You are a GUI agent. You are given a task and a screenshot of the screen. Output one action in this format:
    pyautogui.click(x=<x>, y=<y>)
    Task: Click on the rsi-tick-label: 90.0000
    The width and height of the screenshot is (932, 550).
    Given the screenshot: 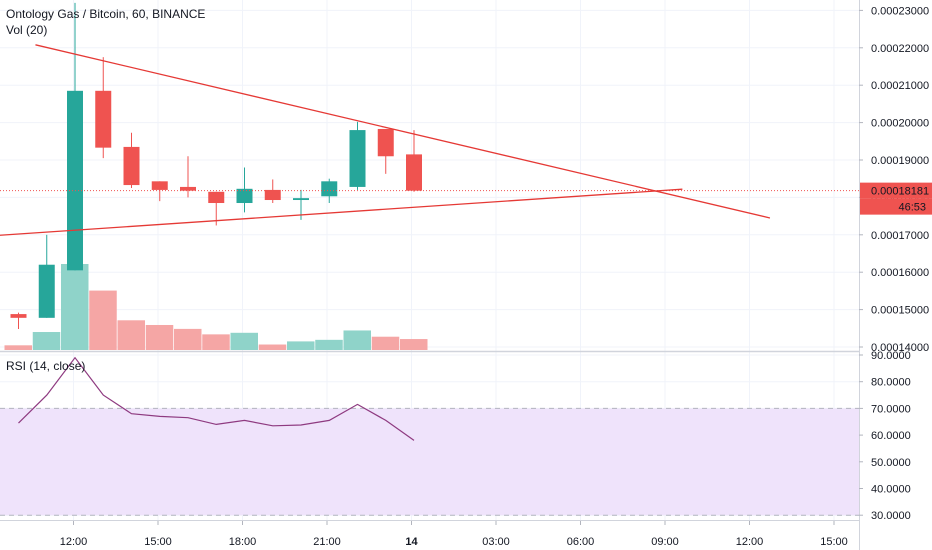 What is the action you would take?
    pyautogui.click(x=891, y=356)
    